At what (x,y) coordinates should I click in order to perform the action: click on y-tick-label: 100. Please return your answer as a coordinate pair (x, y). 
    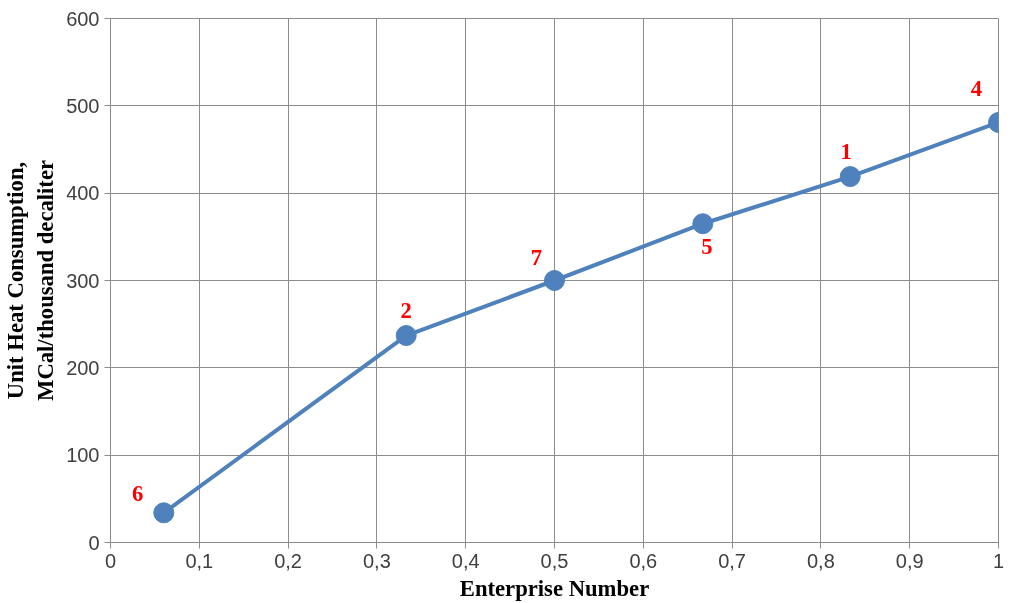
    Looking at the image, I should click on (83, 455).